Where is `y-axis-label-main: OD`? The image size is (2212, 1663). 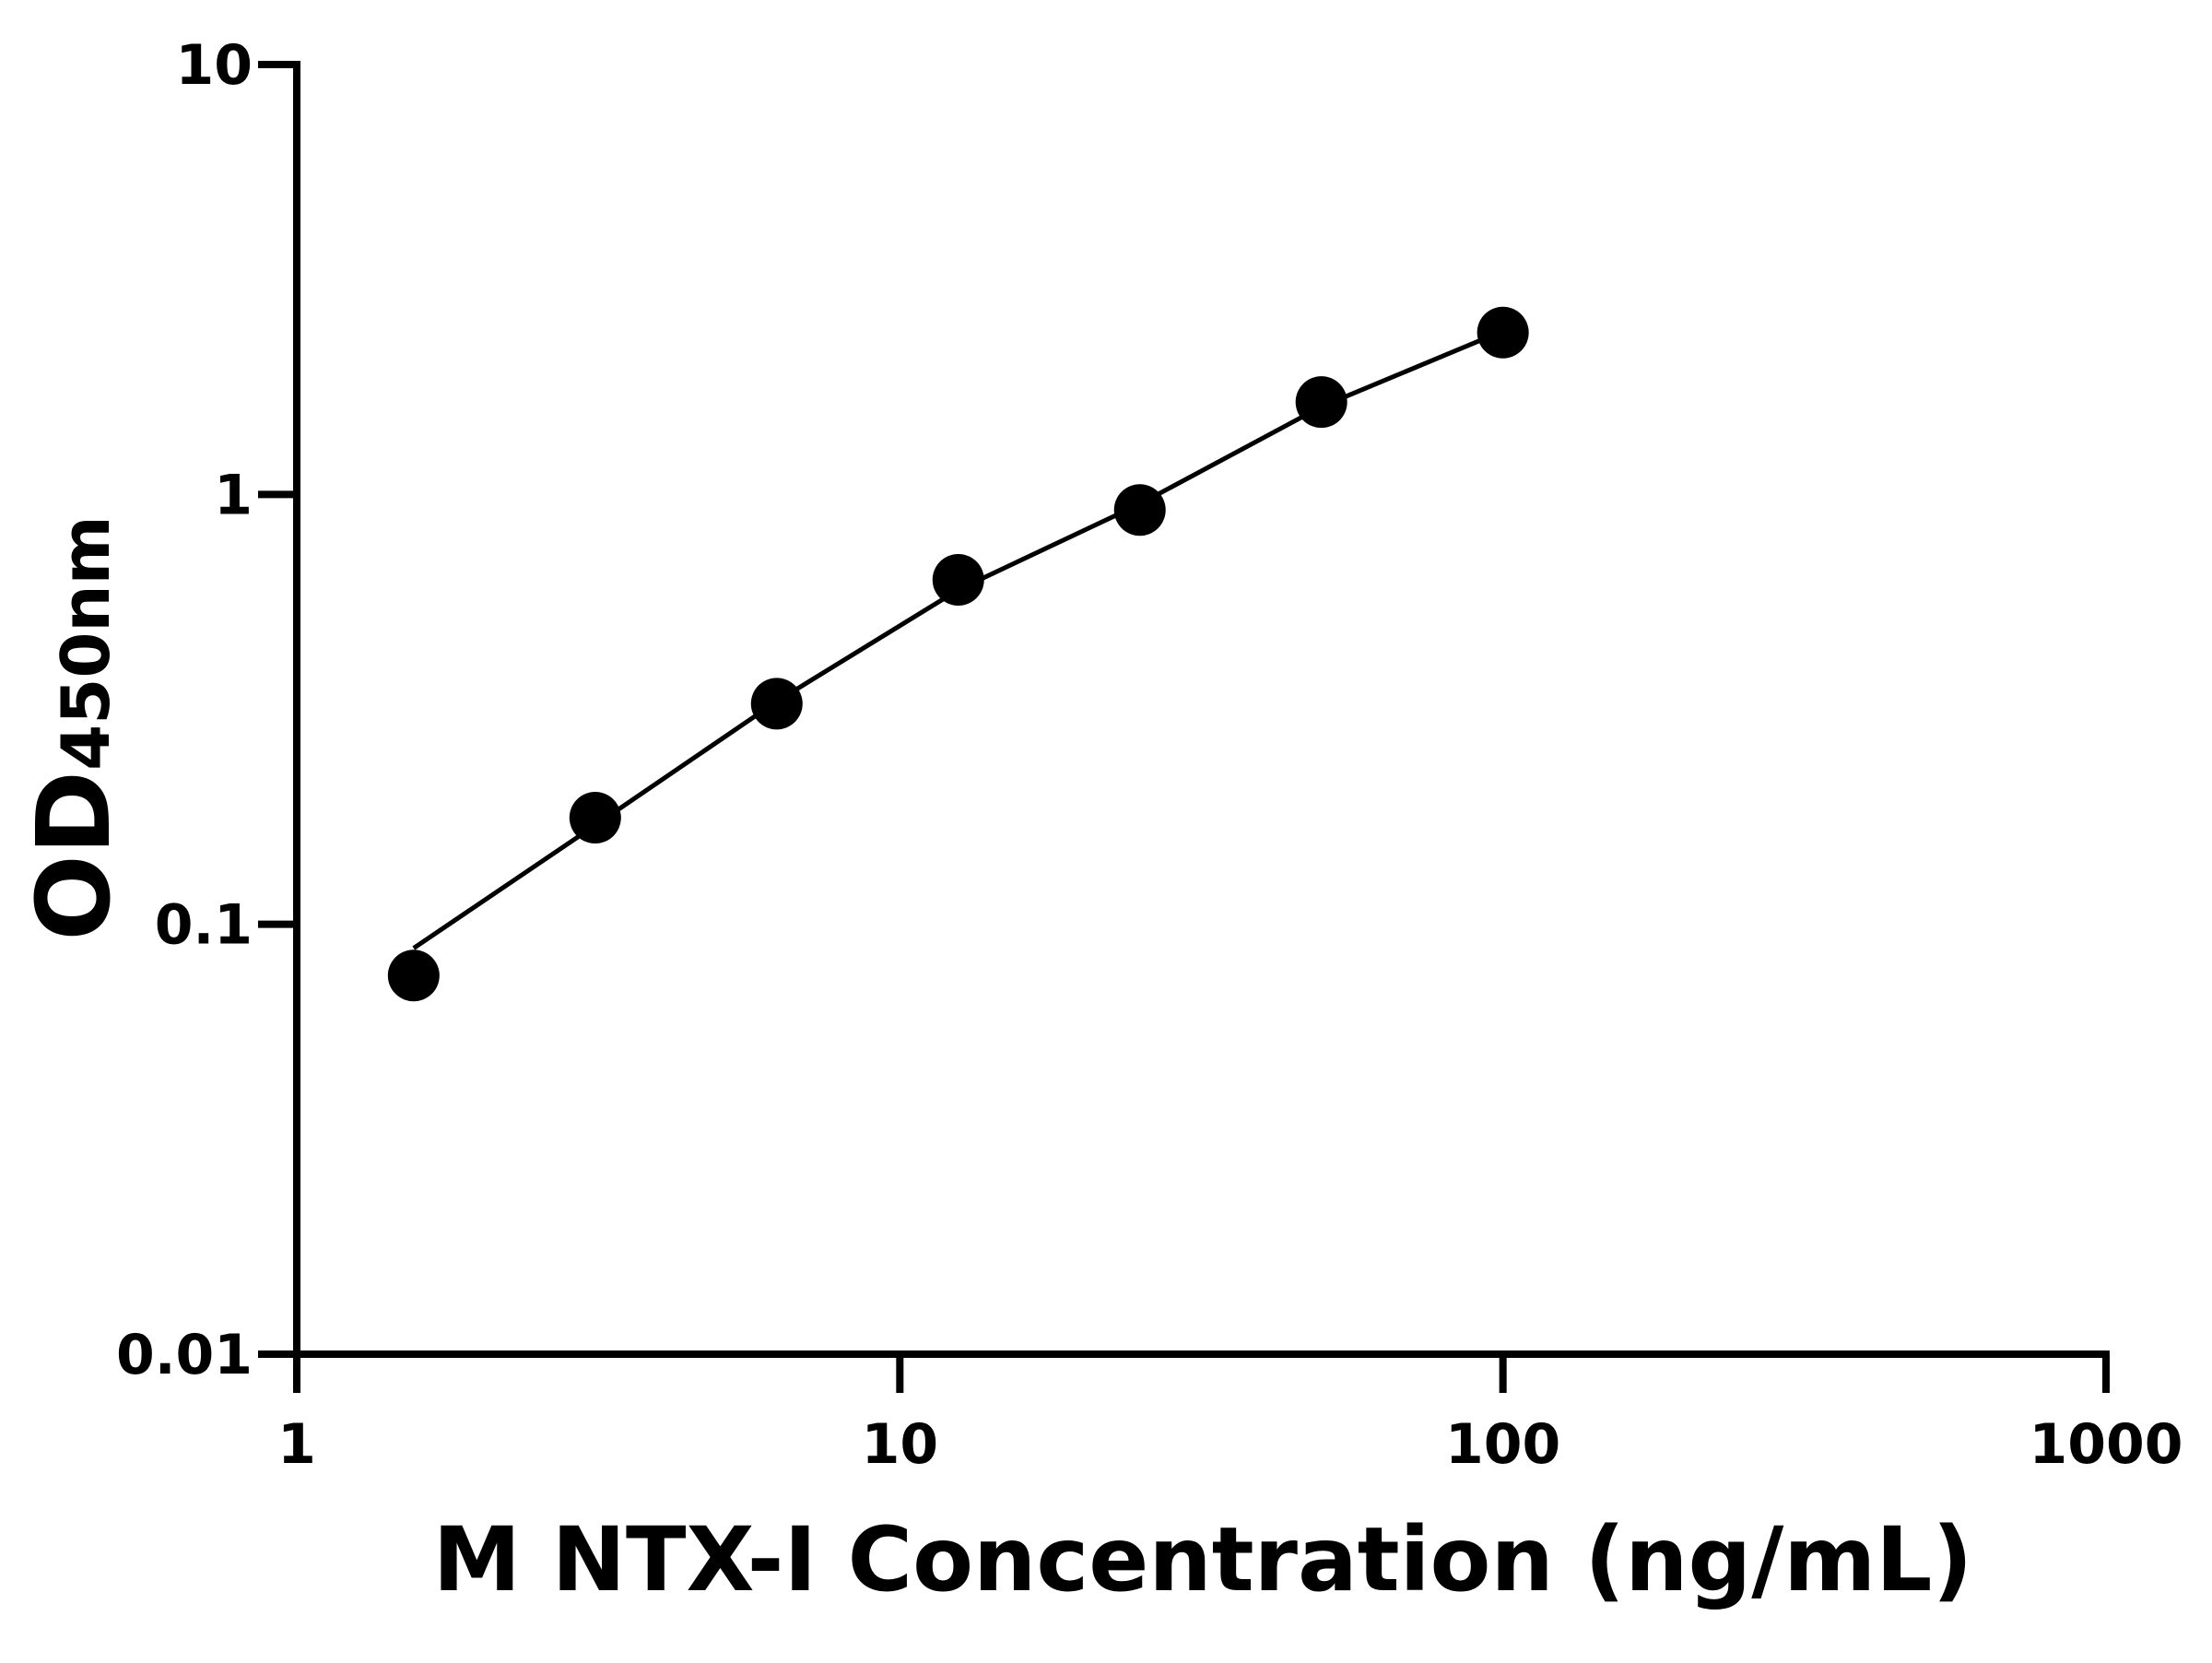 y-axis-label-main: OD is located at coordinates (74, 856).